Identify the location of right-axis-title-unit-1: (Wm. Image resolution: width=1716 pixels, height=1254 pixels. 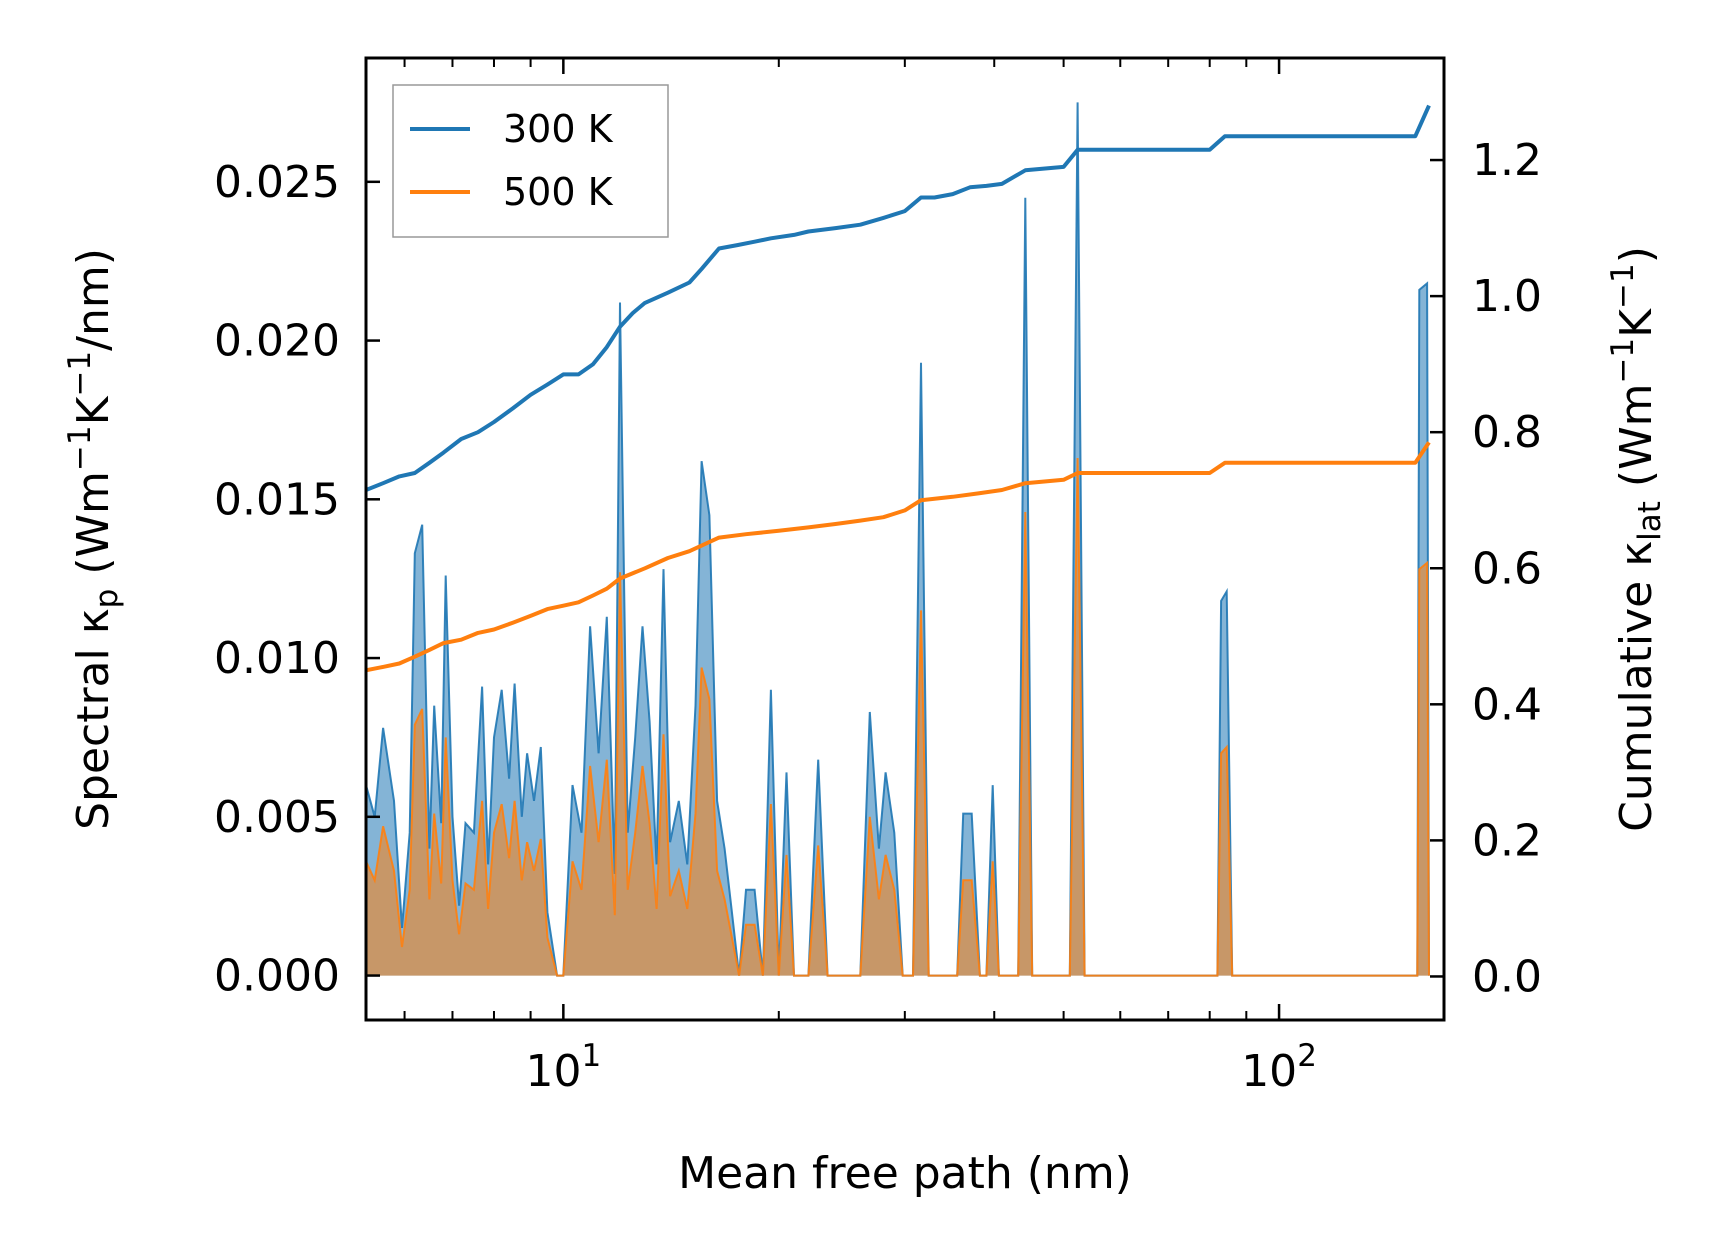
(1636, 443).